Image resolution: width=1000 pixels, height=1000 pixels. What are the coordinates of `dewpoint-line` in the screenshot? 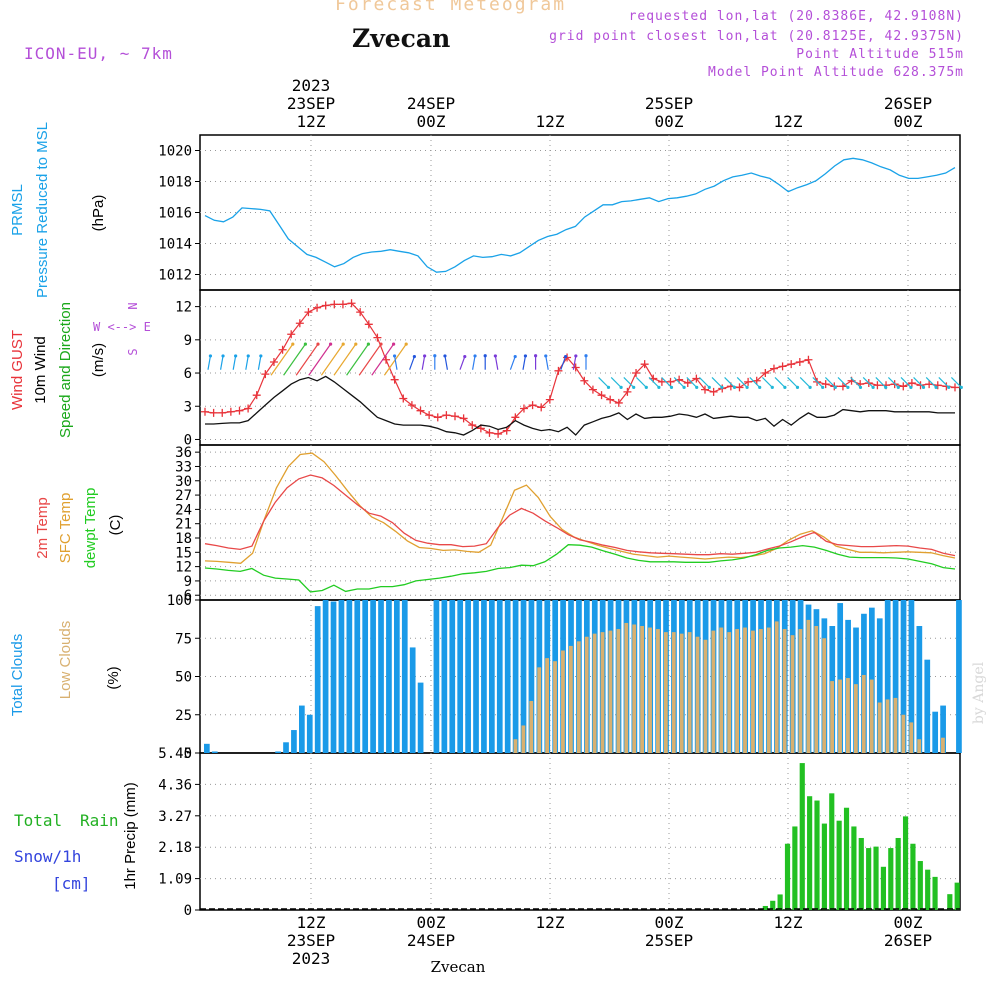 It's located at (580, 568).